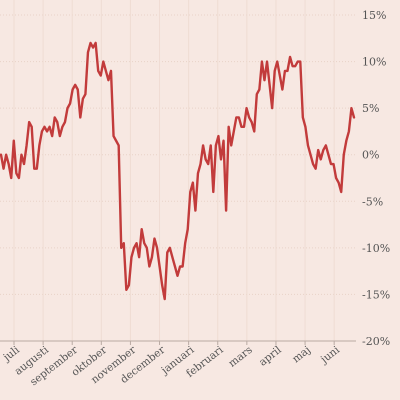 The image size is (400, 400). Describe the element at coordinates (370, 108) in the screenshot. I see `y-tick-label: 5%` at that location.